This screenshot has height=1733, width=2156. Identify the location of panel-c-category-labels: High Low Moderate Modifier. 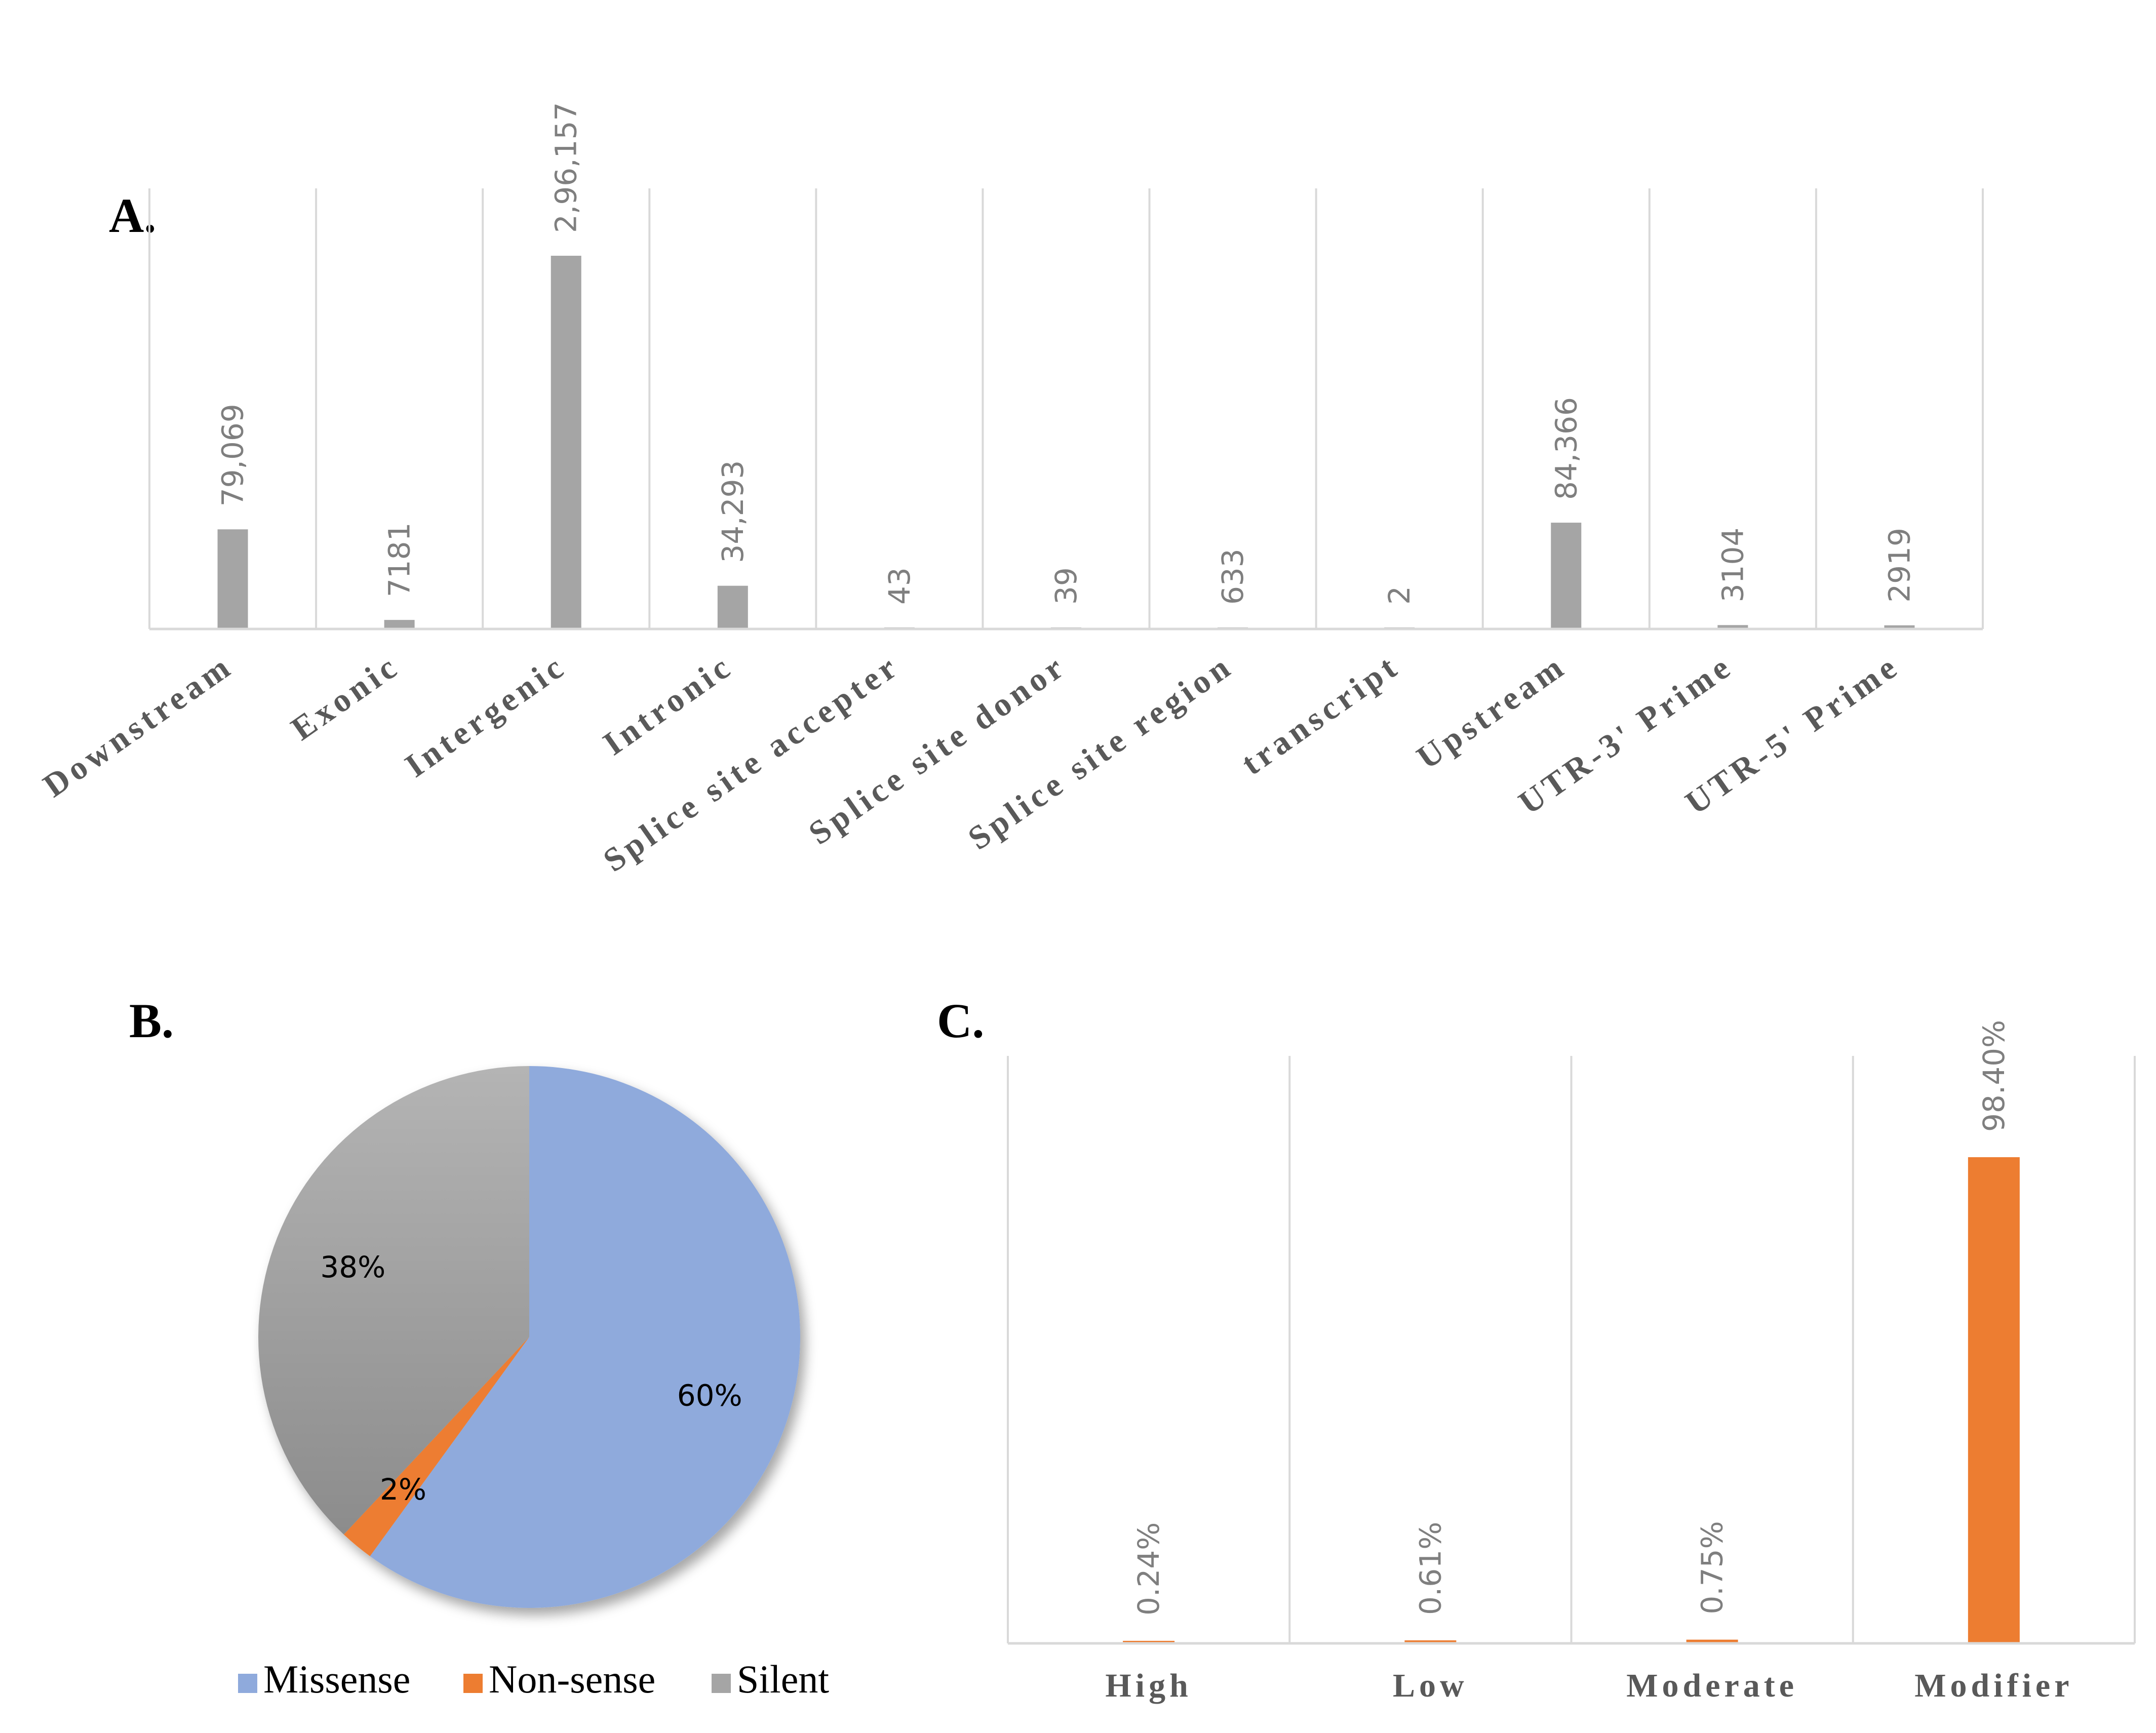
(1589, 1685).